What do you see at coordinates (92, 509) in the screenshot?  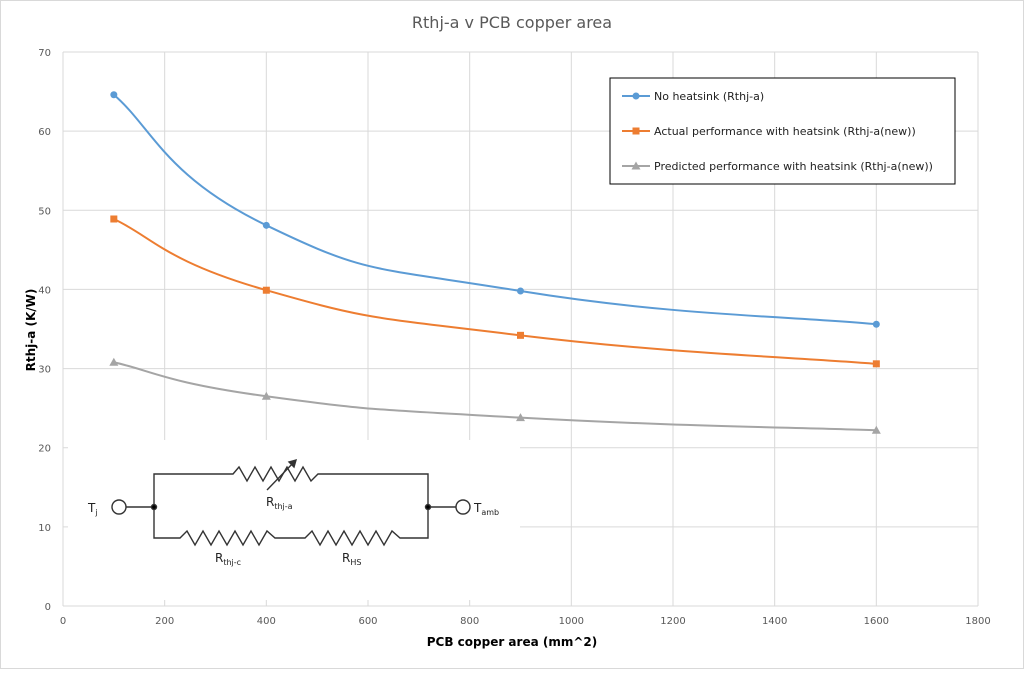 I see `tj-label: Tj` at bounding box center [92, 509].